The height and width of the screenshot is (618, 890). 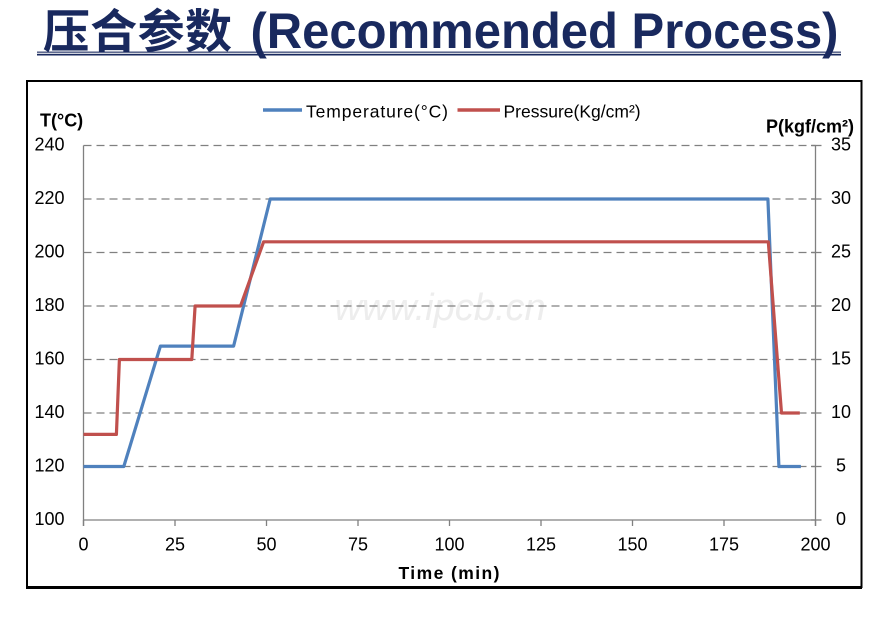 What do you see at coordinates (632, 545) in the screenshot?
I see `svg-text: 150` at bounding box center [632, 545].